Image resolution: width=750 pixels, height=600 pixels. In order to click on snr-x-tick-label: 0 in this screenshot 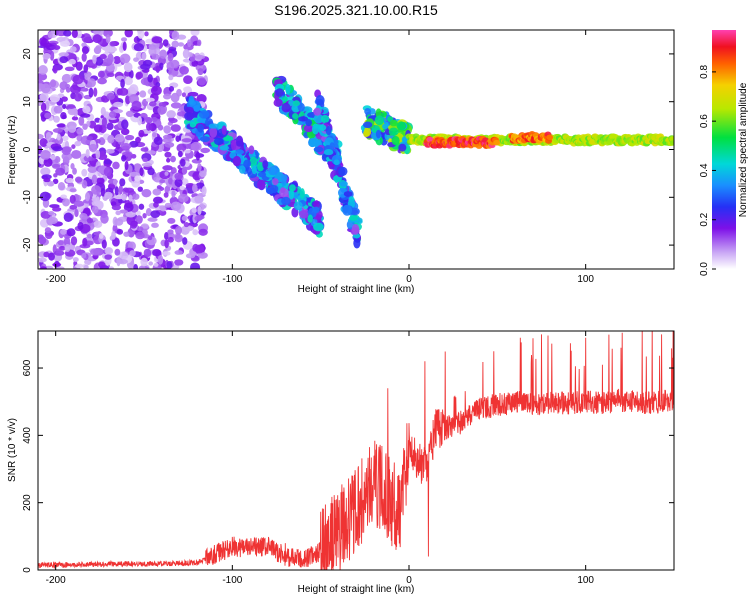, I will do `click(409, 580)`.